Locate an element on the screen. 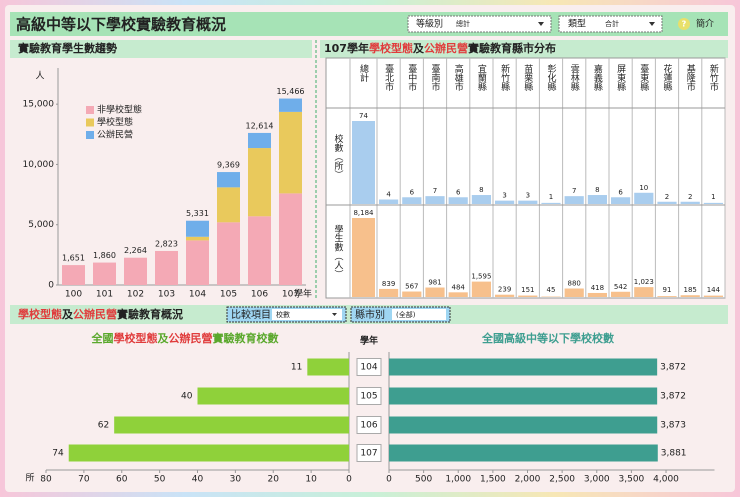  y-tick-label: 0 is located at coordinates (51, 286).